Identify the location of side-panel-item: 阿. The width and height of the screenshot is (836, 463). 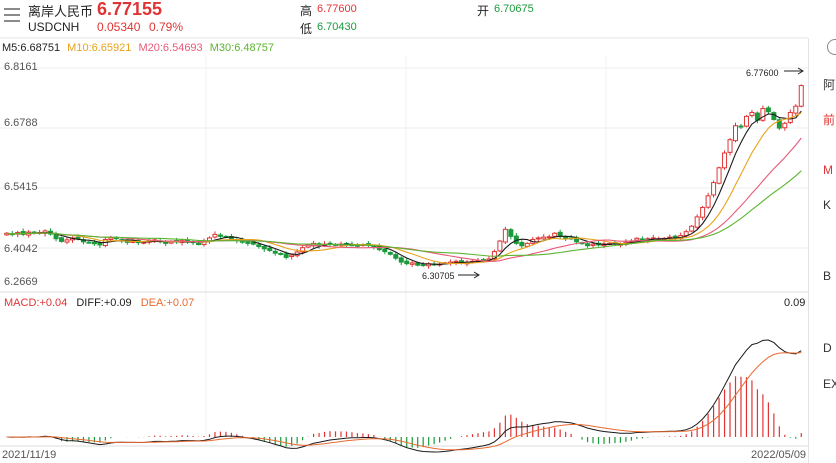
(829, 85).